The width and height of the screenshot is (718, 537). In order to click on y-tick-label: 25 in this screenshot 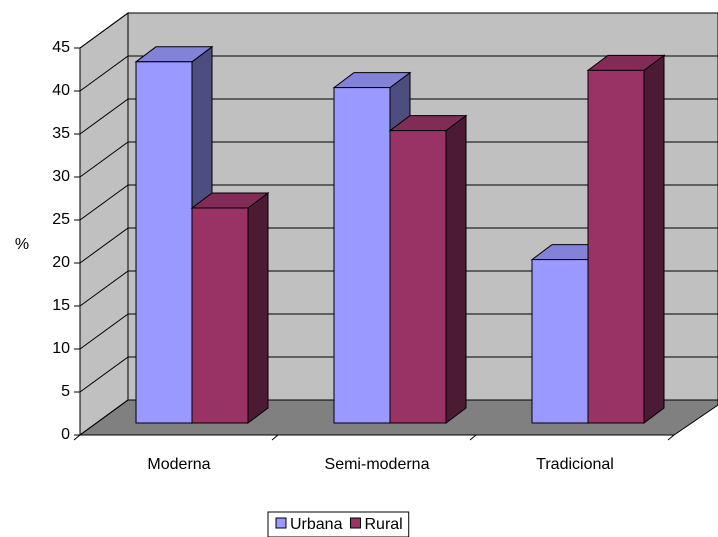, I will do `click(61, 219)`.